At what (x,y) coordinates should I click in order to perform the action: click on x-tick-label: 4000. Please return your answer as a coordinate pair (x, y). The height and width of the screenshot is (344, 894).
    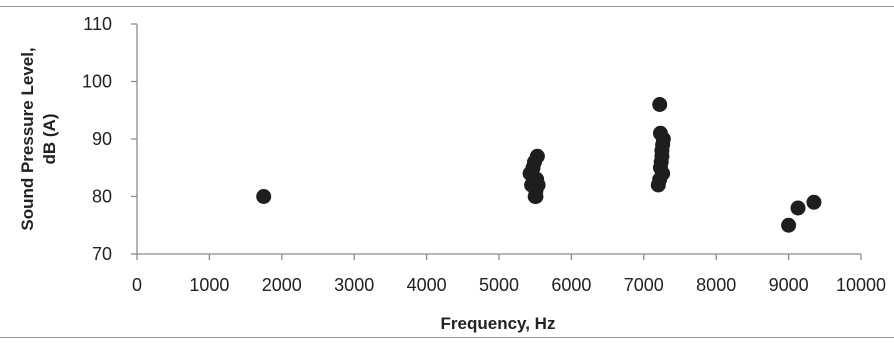
    Looking at the image, I should click on (427, 285).